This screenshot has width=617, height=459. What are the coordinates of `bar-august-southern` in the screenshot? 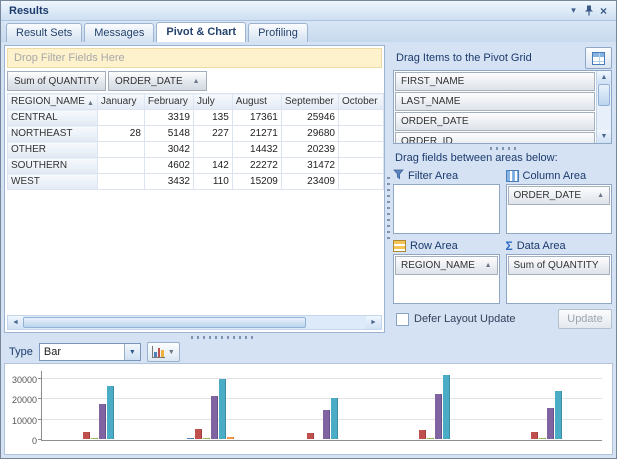 It's located at (438, 416).